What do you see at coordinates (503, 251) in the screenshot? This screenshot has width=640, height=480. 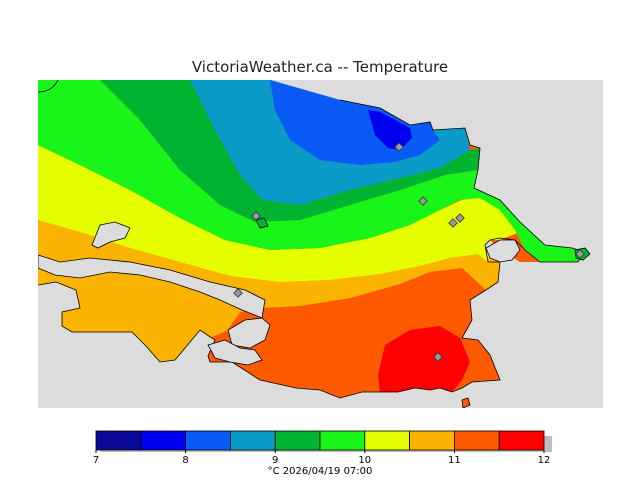 I see `bay-east` at bounding box center [503, 251].